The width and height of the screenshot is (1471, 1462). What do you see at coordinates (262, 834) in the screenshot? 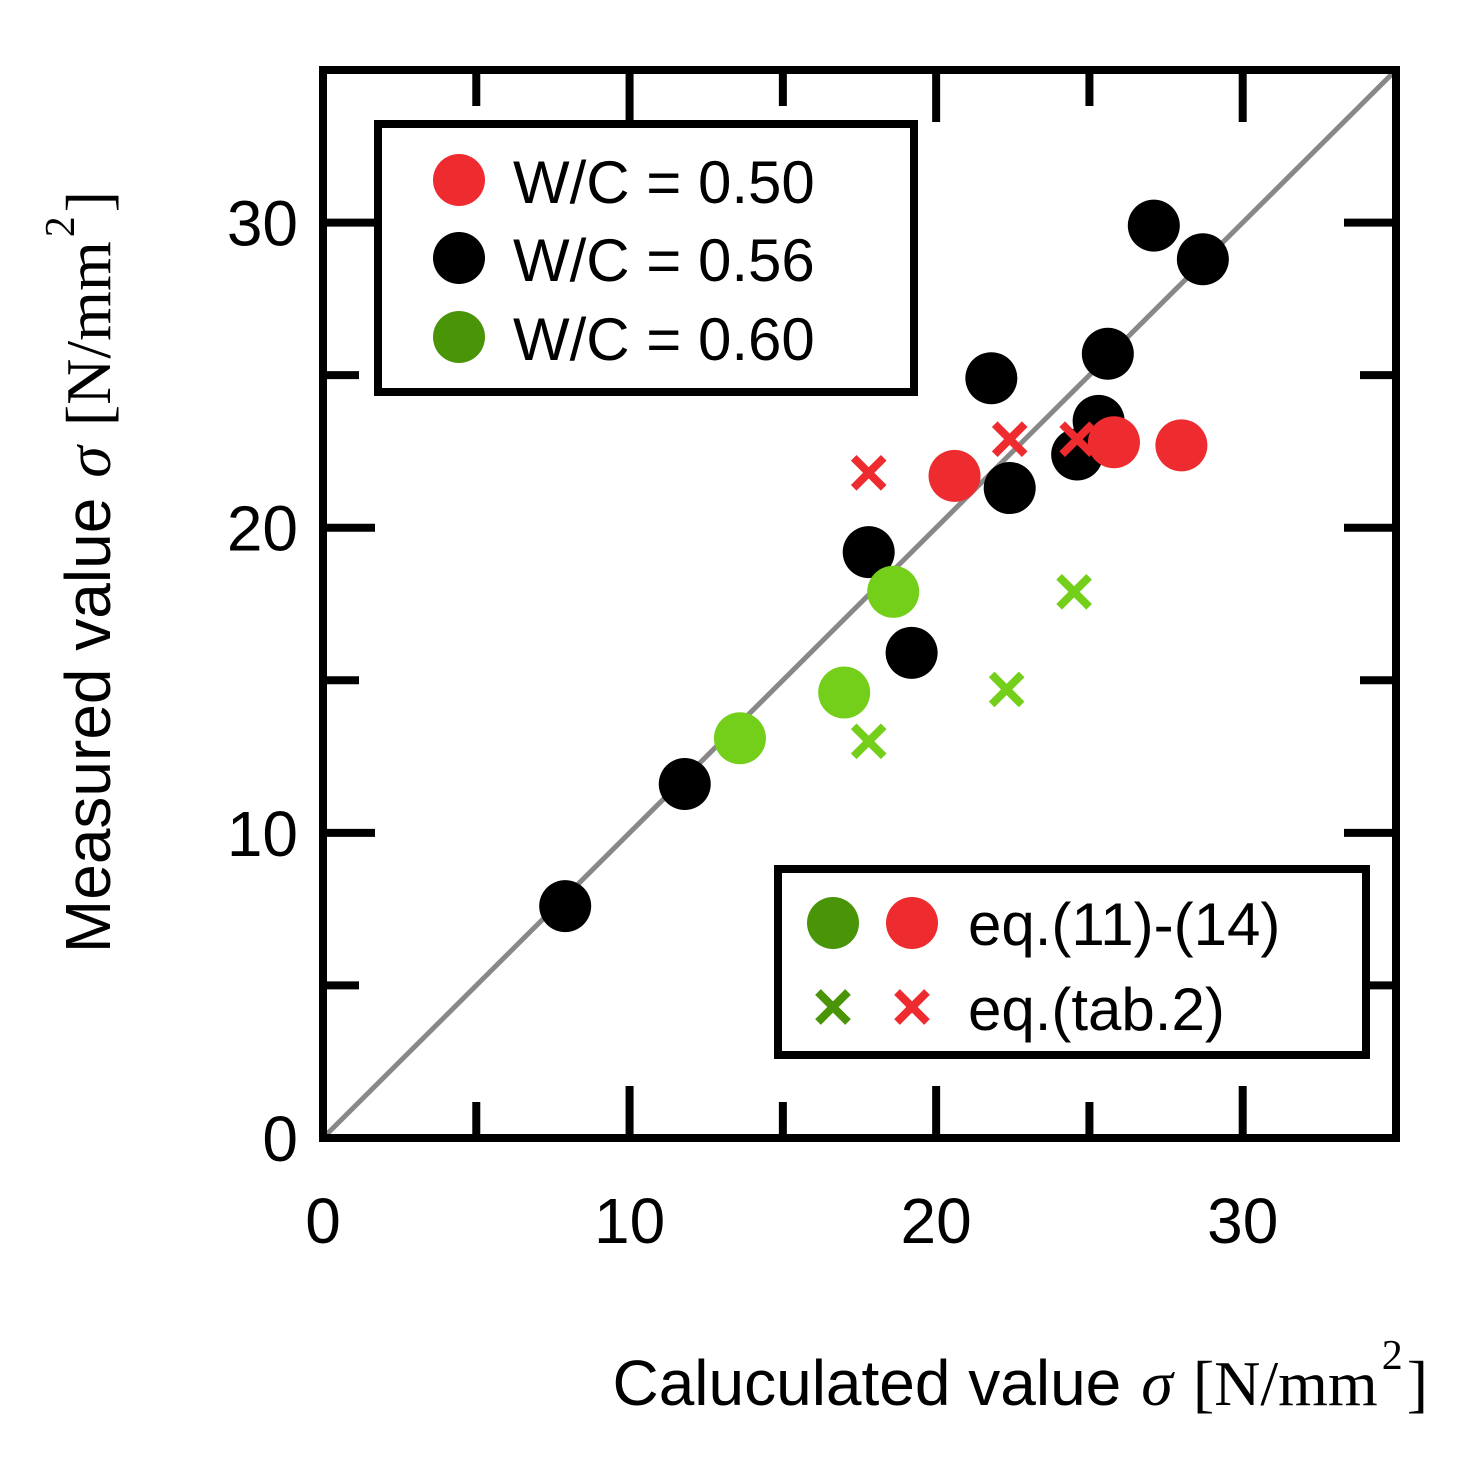
I see `y-tick-label: 10` at bounding box center [262, 834].